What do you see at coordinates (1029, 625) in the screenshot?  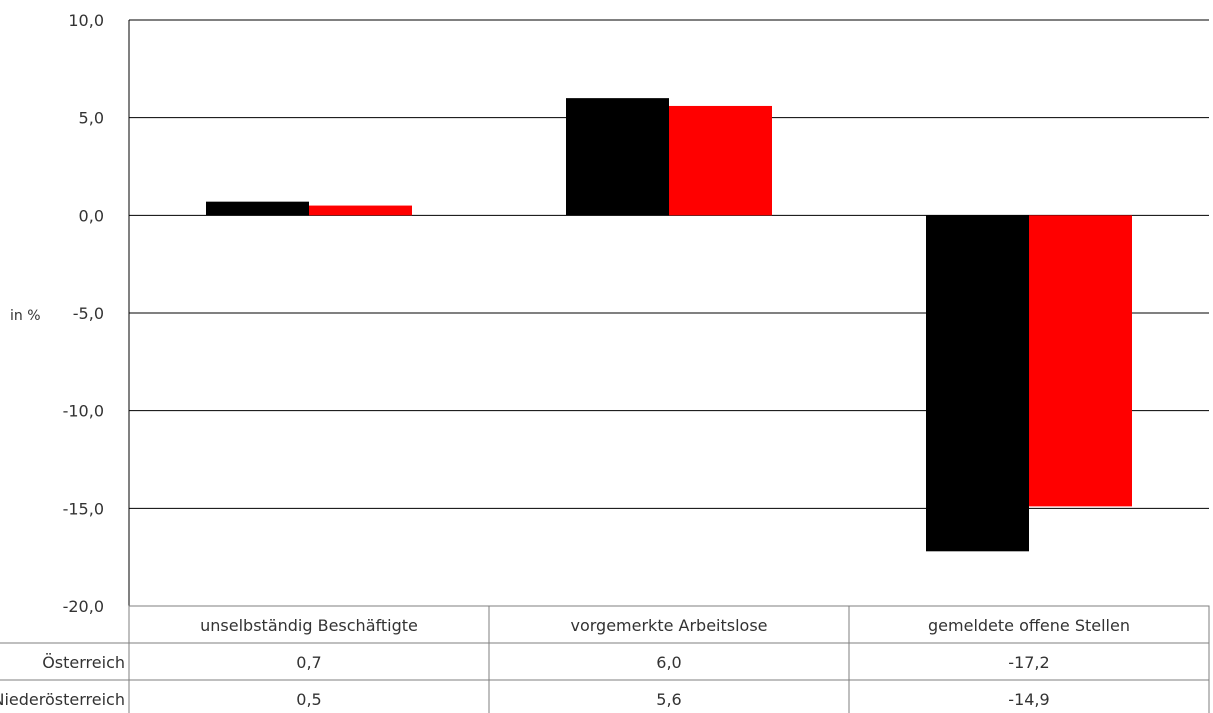 I see `category-label: gemeldete offene Stellen` at bounding box center [1029, 625].